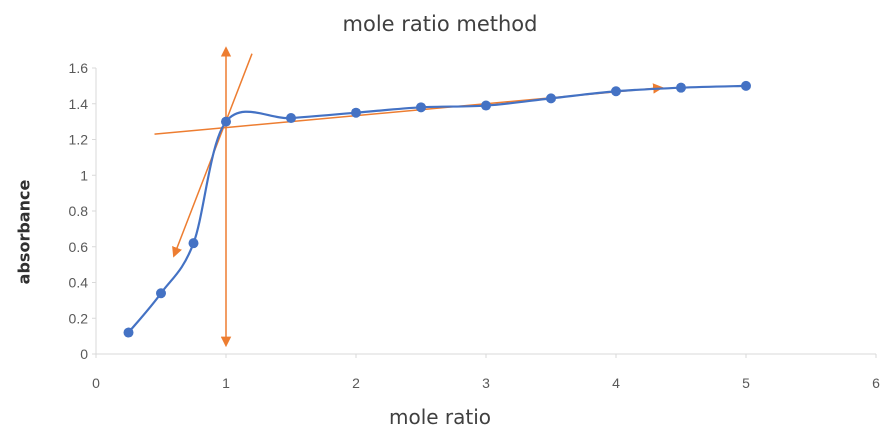 This screenshot has width=880, height=432. What do you see at coordinates (876, 383) in the screenshot?
I see `x-tick-label: 6` at bounding box center [876, 383].